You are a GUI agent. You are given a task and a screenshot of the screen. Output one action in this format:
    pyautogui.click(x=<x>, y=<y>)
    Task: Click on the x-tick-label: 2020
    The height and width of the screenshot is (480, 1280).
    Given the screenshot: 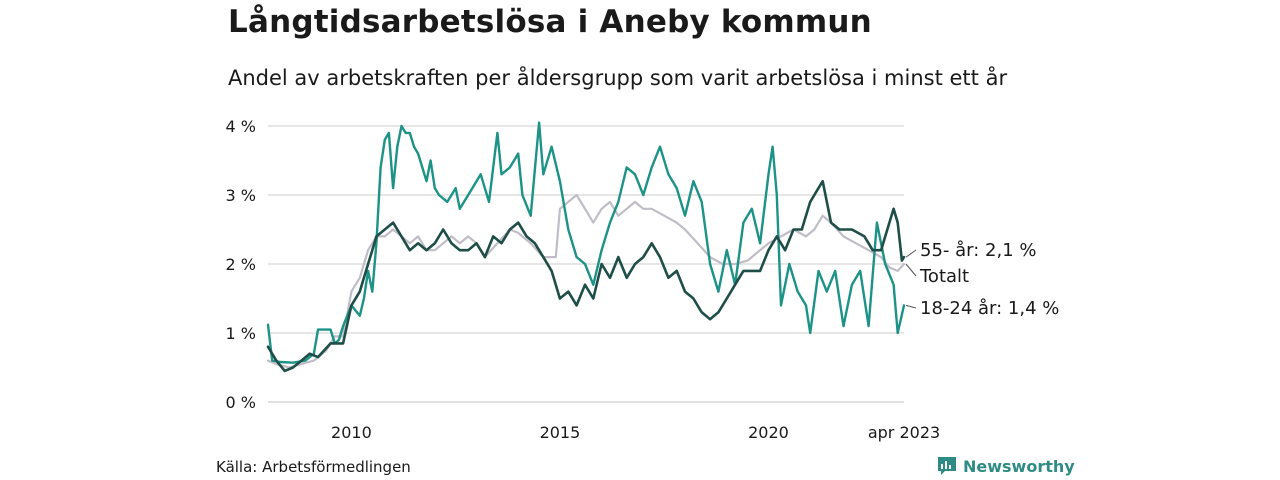 What is the action you would take?
    pyautogui.click(x=768, y=432)
    